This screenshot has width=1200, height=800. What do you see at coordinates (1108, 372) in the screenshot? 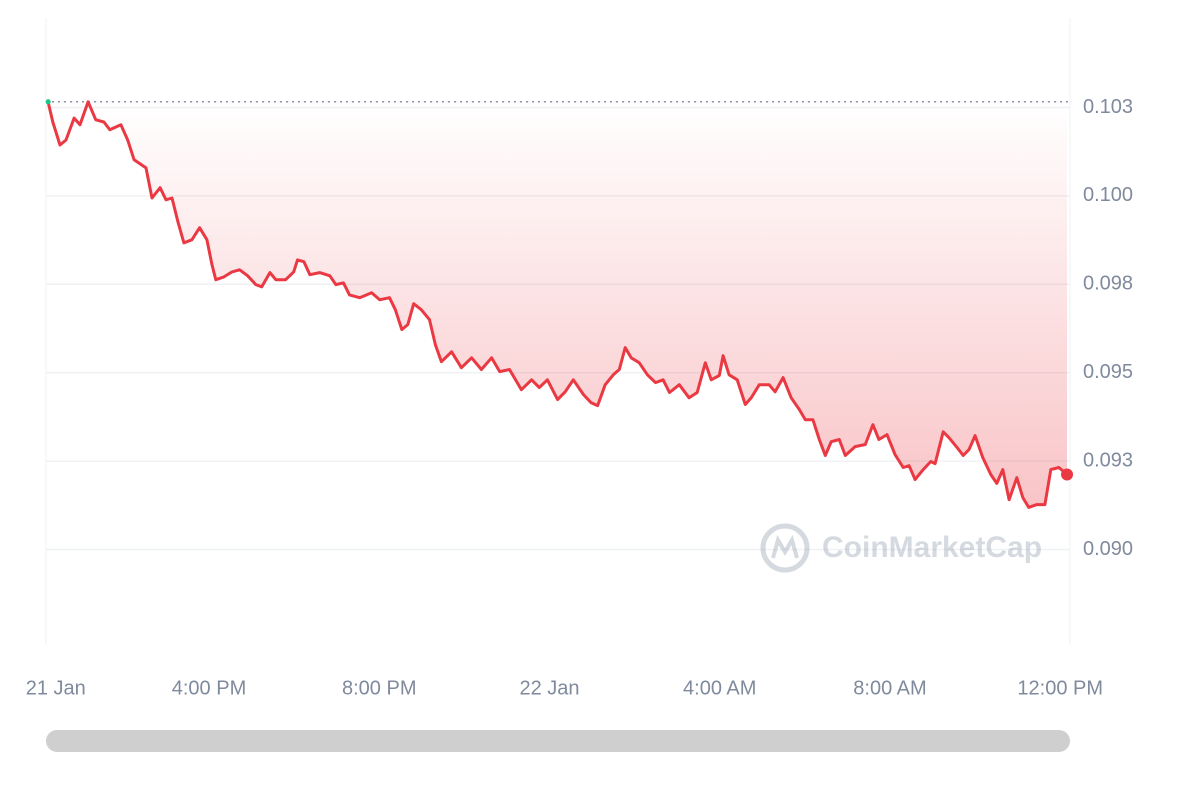
I see `y-tick-label: 0.095` at bounding box center [1108, 372].